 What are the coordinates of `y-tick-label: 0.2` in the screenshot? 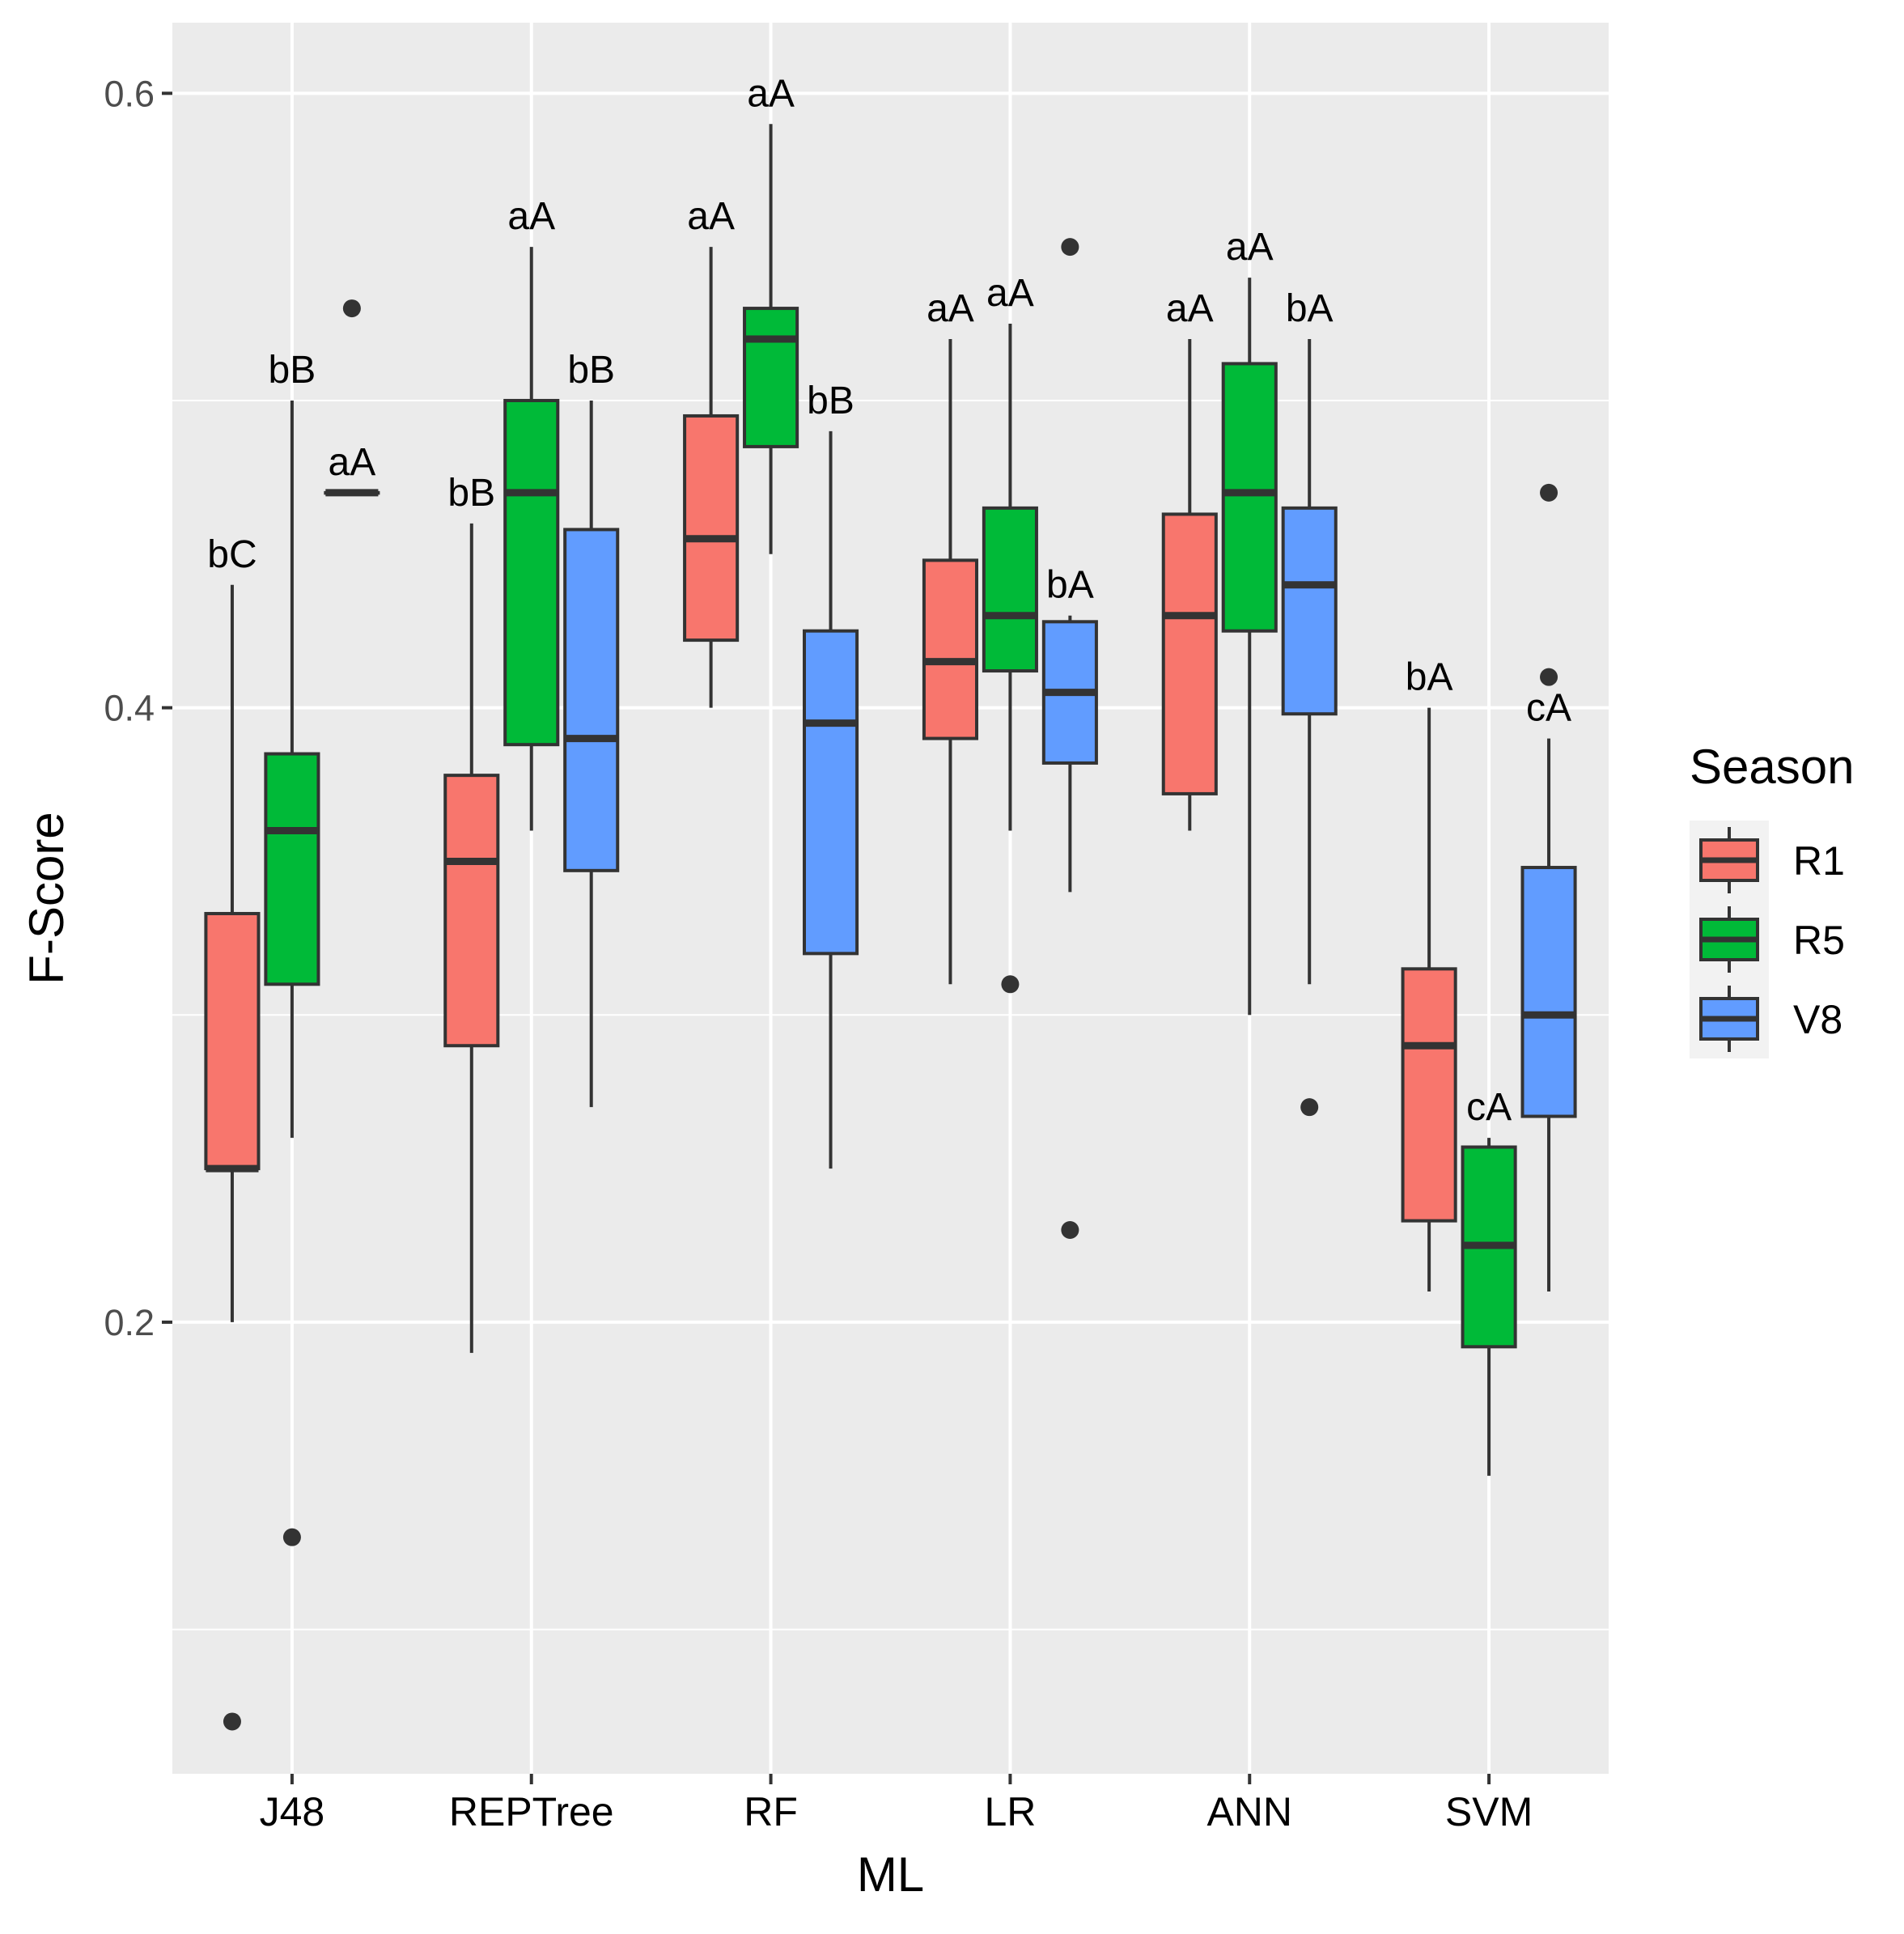 It's located at (129, 1322).